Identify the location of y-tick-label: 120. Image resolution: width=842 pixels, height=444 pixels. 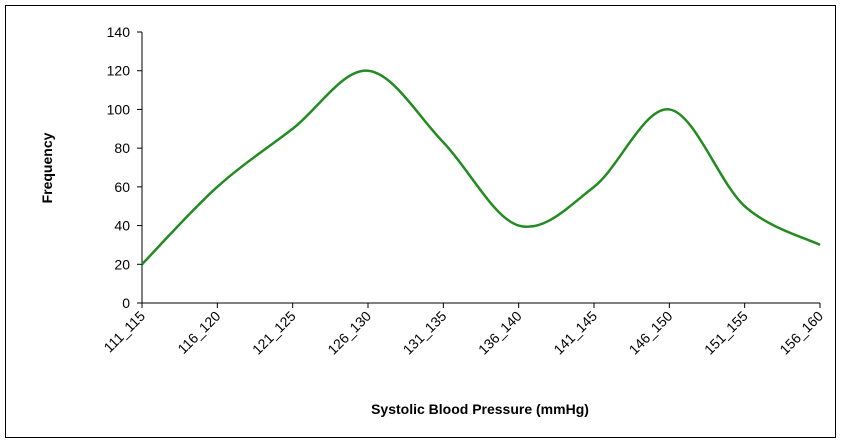
(119, 71).